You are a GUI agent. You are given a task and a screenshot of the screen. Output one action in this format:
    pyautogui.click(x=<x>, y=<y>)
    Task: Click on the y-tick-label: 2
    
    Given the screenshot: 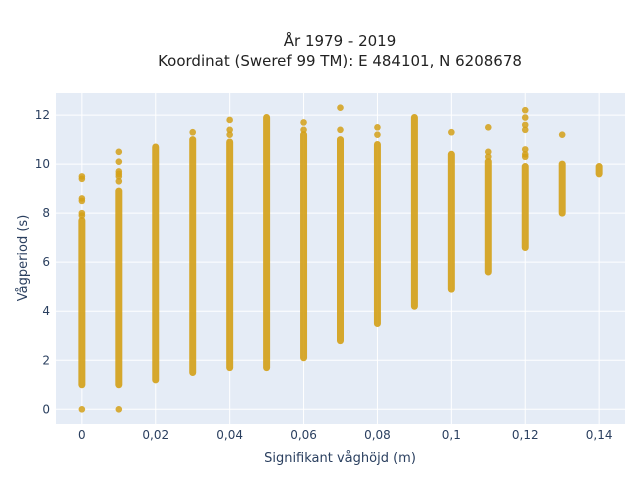 What is the action you would take?
    pyautogui.click(x=46, y=360)
    